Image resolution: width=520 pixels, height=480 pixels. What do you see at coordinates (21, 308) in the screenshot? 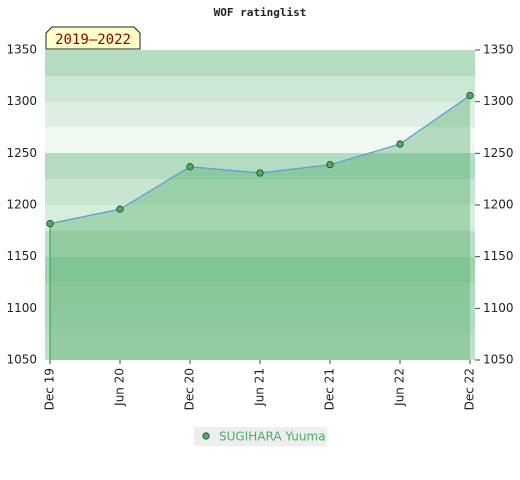
I see `y-tick-label: 1100` at bounding box center [21, 308].